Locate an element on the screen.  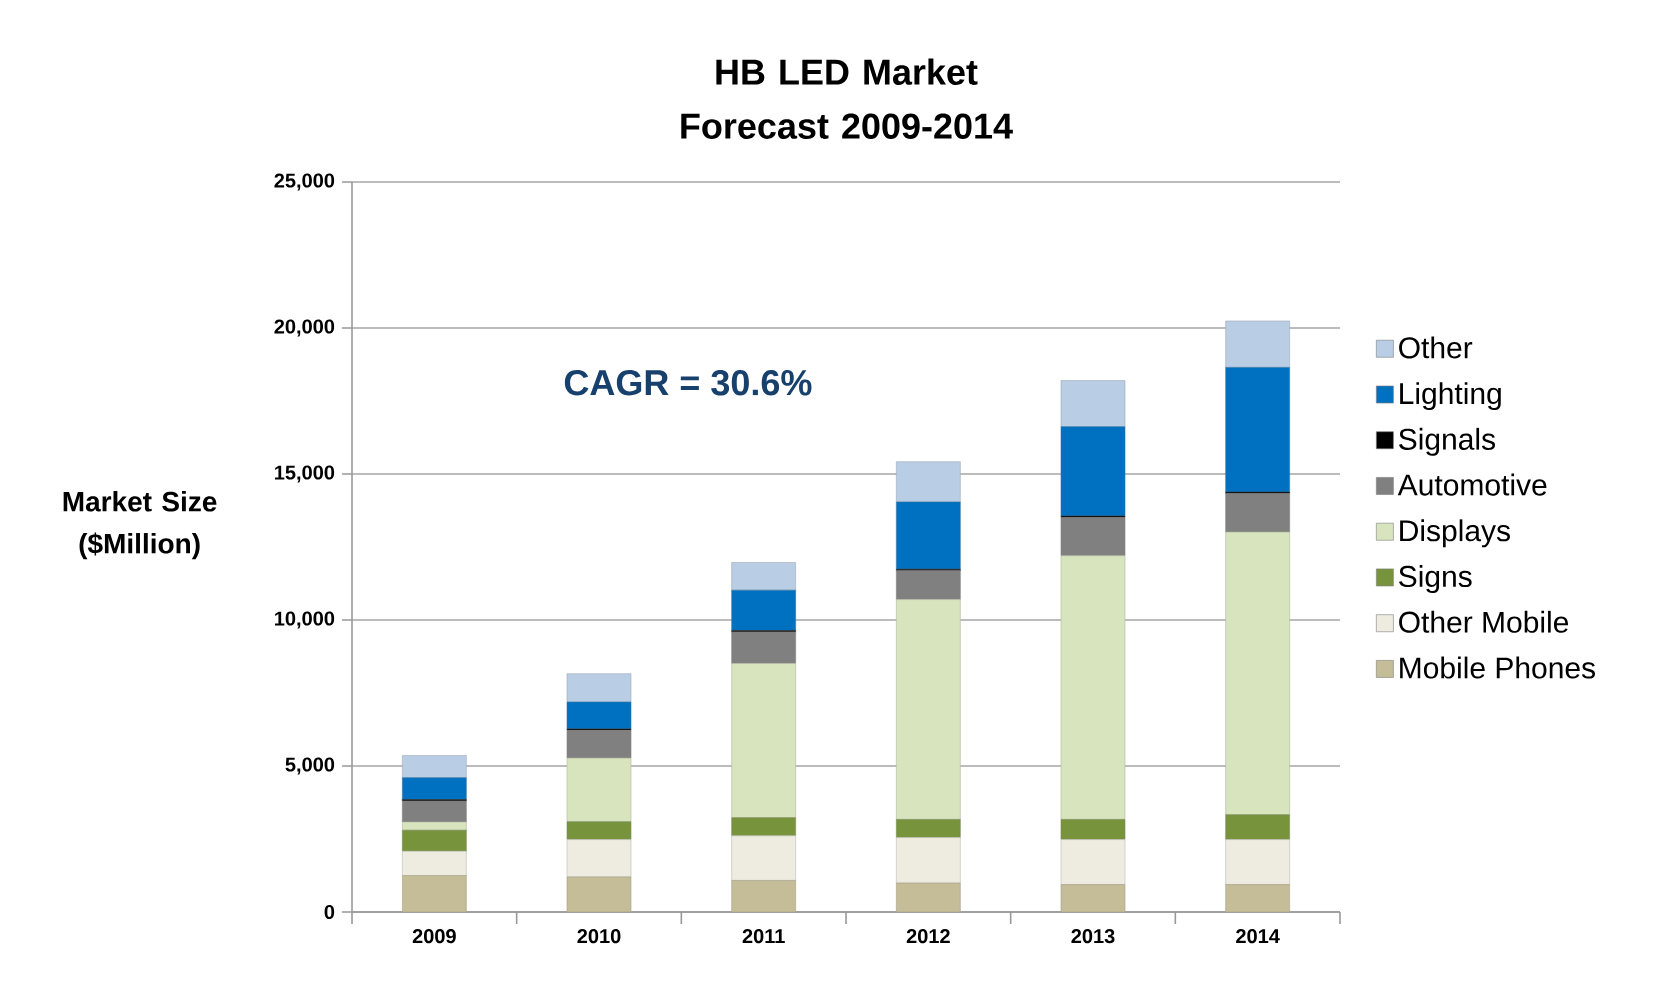
legend-label: Displays is located at coordinates (1455, 533).